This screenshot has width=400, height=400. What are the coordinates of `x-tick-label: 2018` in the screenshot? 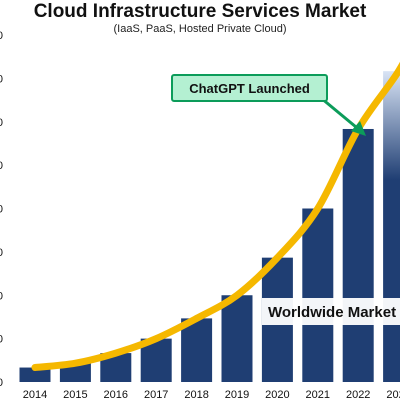 It's located at (196, 394).